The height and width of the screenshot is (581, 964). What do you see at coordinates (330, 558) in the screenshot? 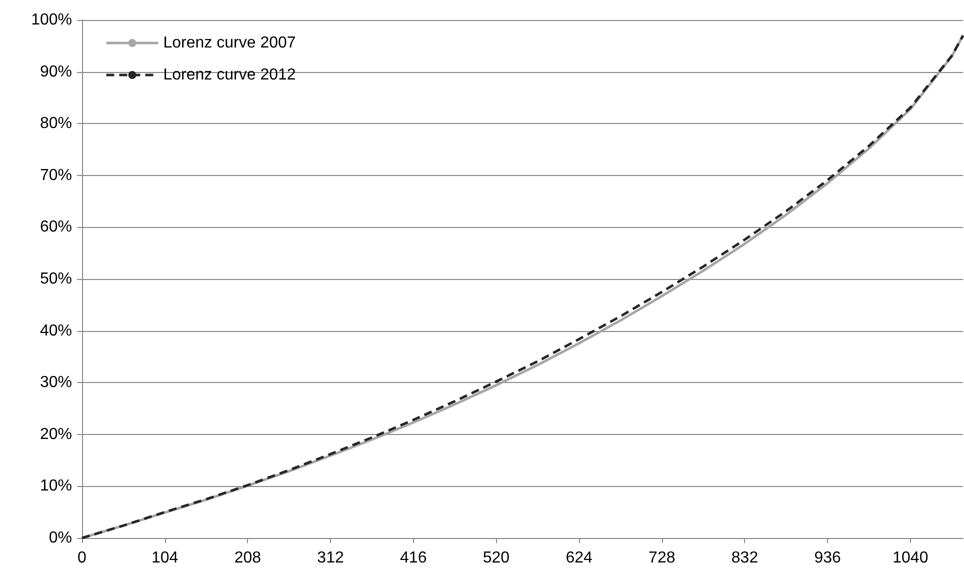
I see `x-tick-label: 312` at bounding box center [330, 558].